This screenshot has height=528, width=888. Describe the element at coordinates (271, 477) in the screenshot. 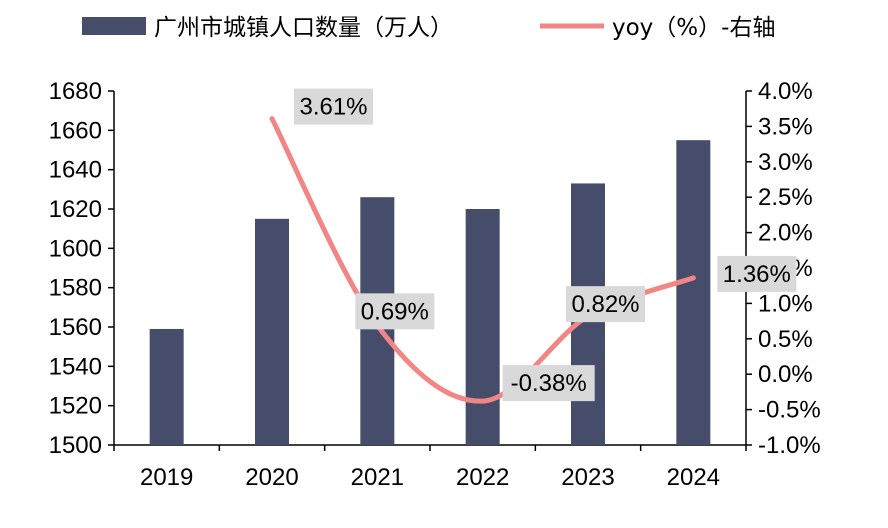

I see `x-tick-label: 2020` at that location.